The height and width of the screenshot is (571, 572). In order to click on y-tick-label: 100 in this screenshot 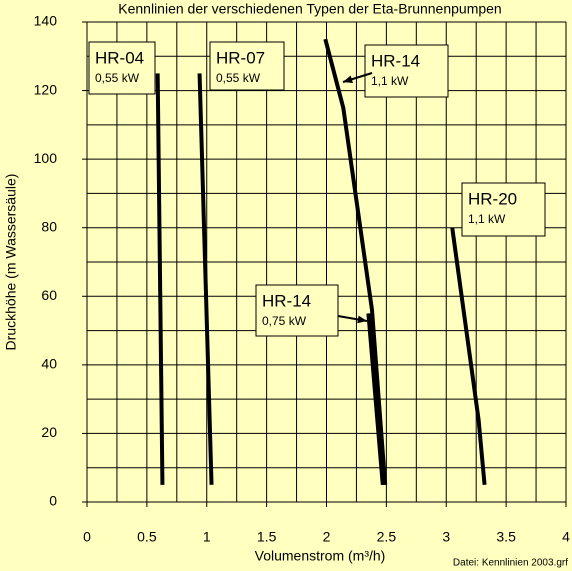, I will do `click(46, 158)`.